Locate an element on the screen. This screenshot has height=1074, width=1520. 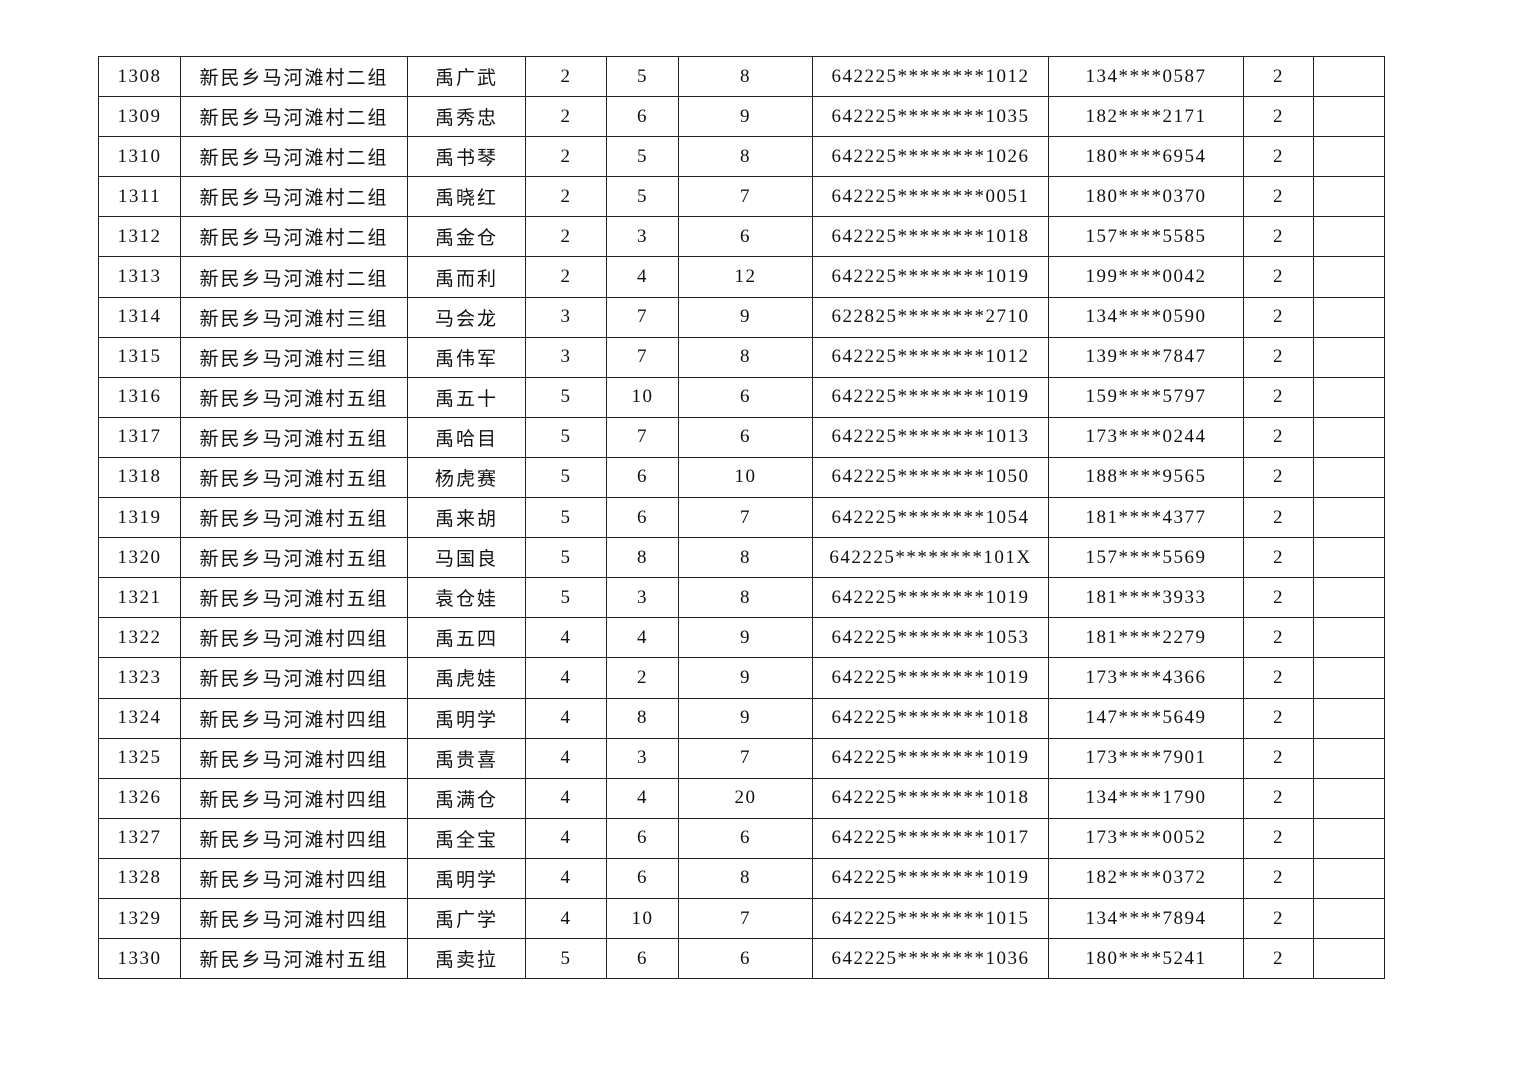
cell-phone-number: 173****4366 is located at coordinates (1146, 678).